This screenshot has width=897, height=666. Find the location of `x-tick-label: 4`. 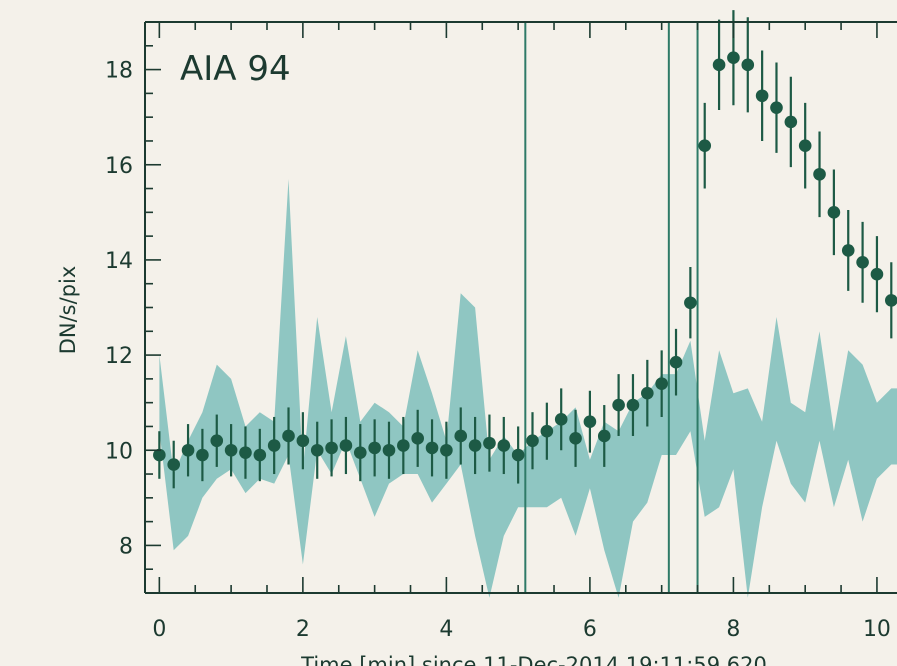

x-tick-label: 4 is located at coordinates (446, 629).